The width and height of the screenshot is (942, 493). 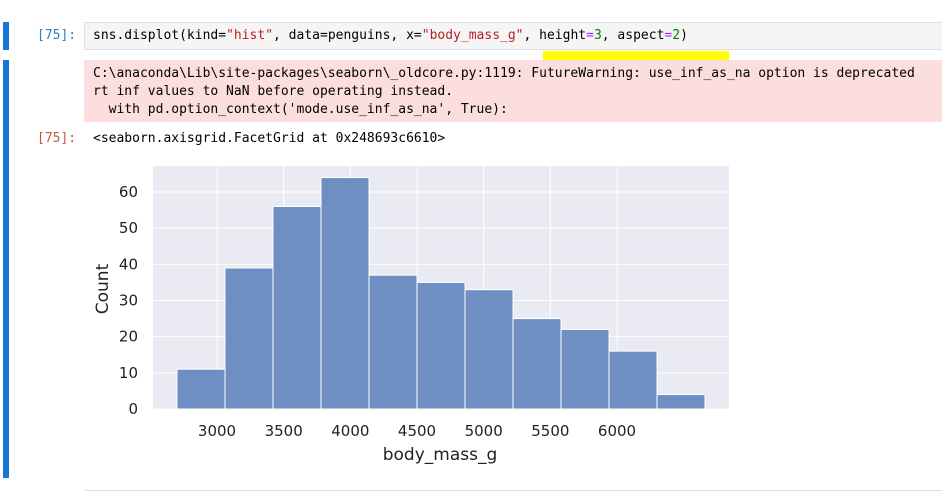 I want to click on cell-divider, so click(x=513, y=490).